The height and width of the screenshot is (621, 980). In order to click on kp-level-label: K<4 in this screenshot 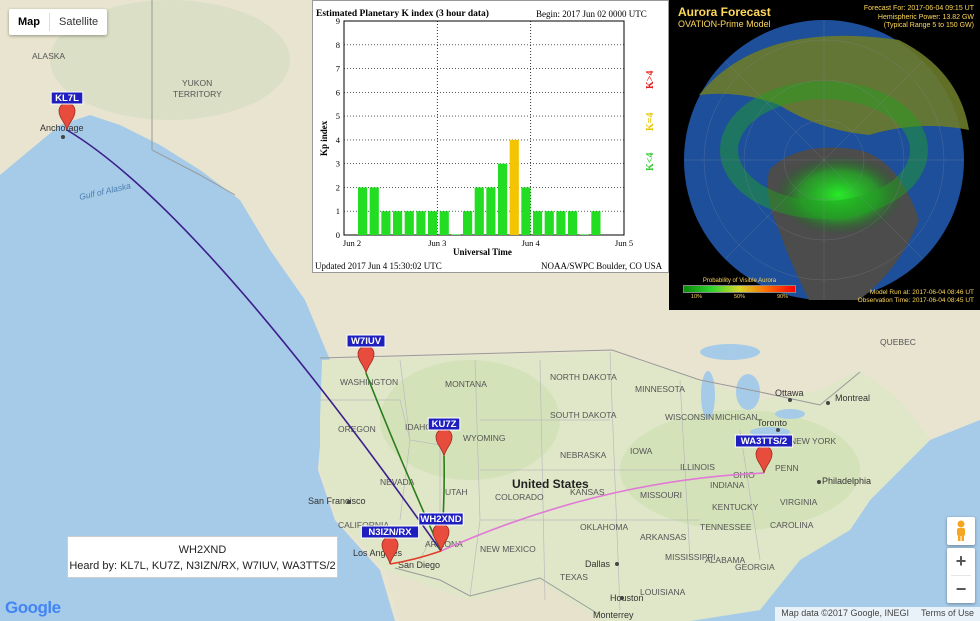, I will do `click(650, 162)`.